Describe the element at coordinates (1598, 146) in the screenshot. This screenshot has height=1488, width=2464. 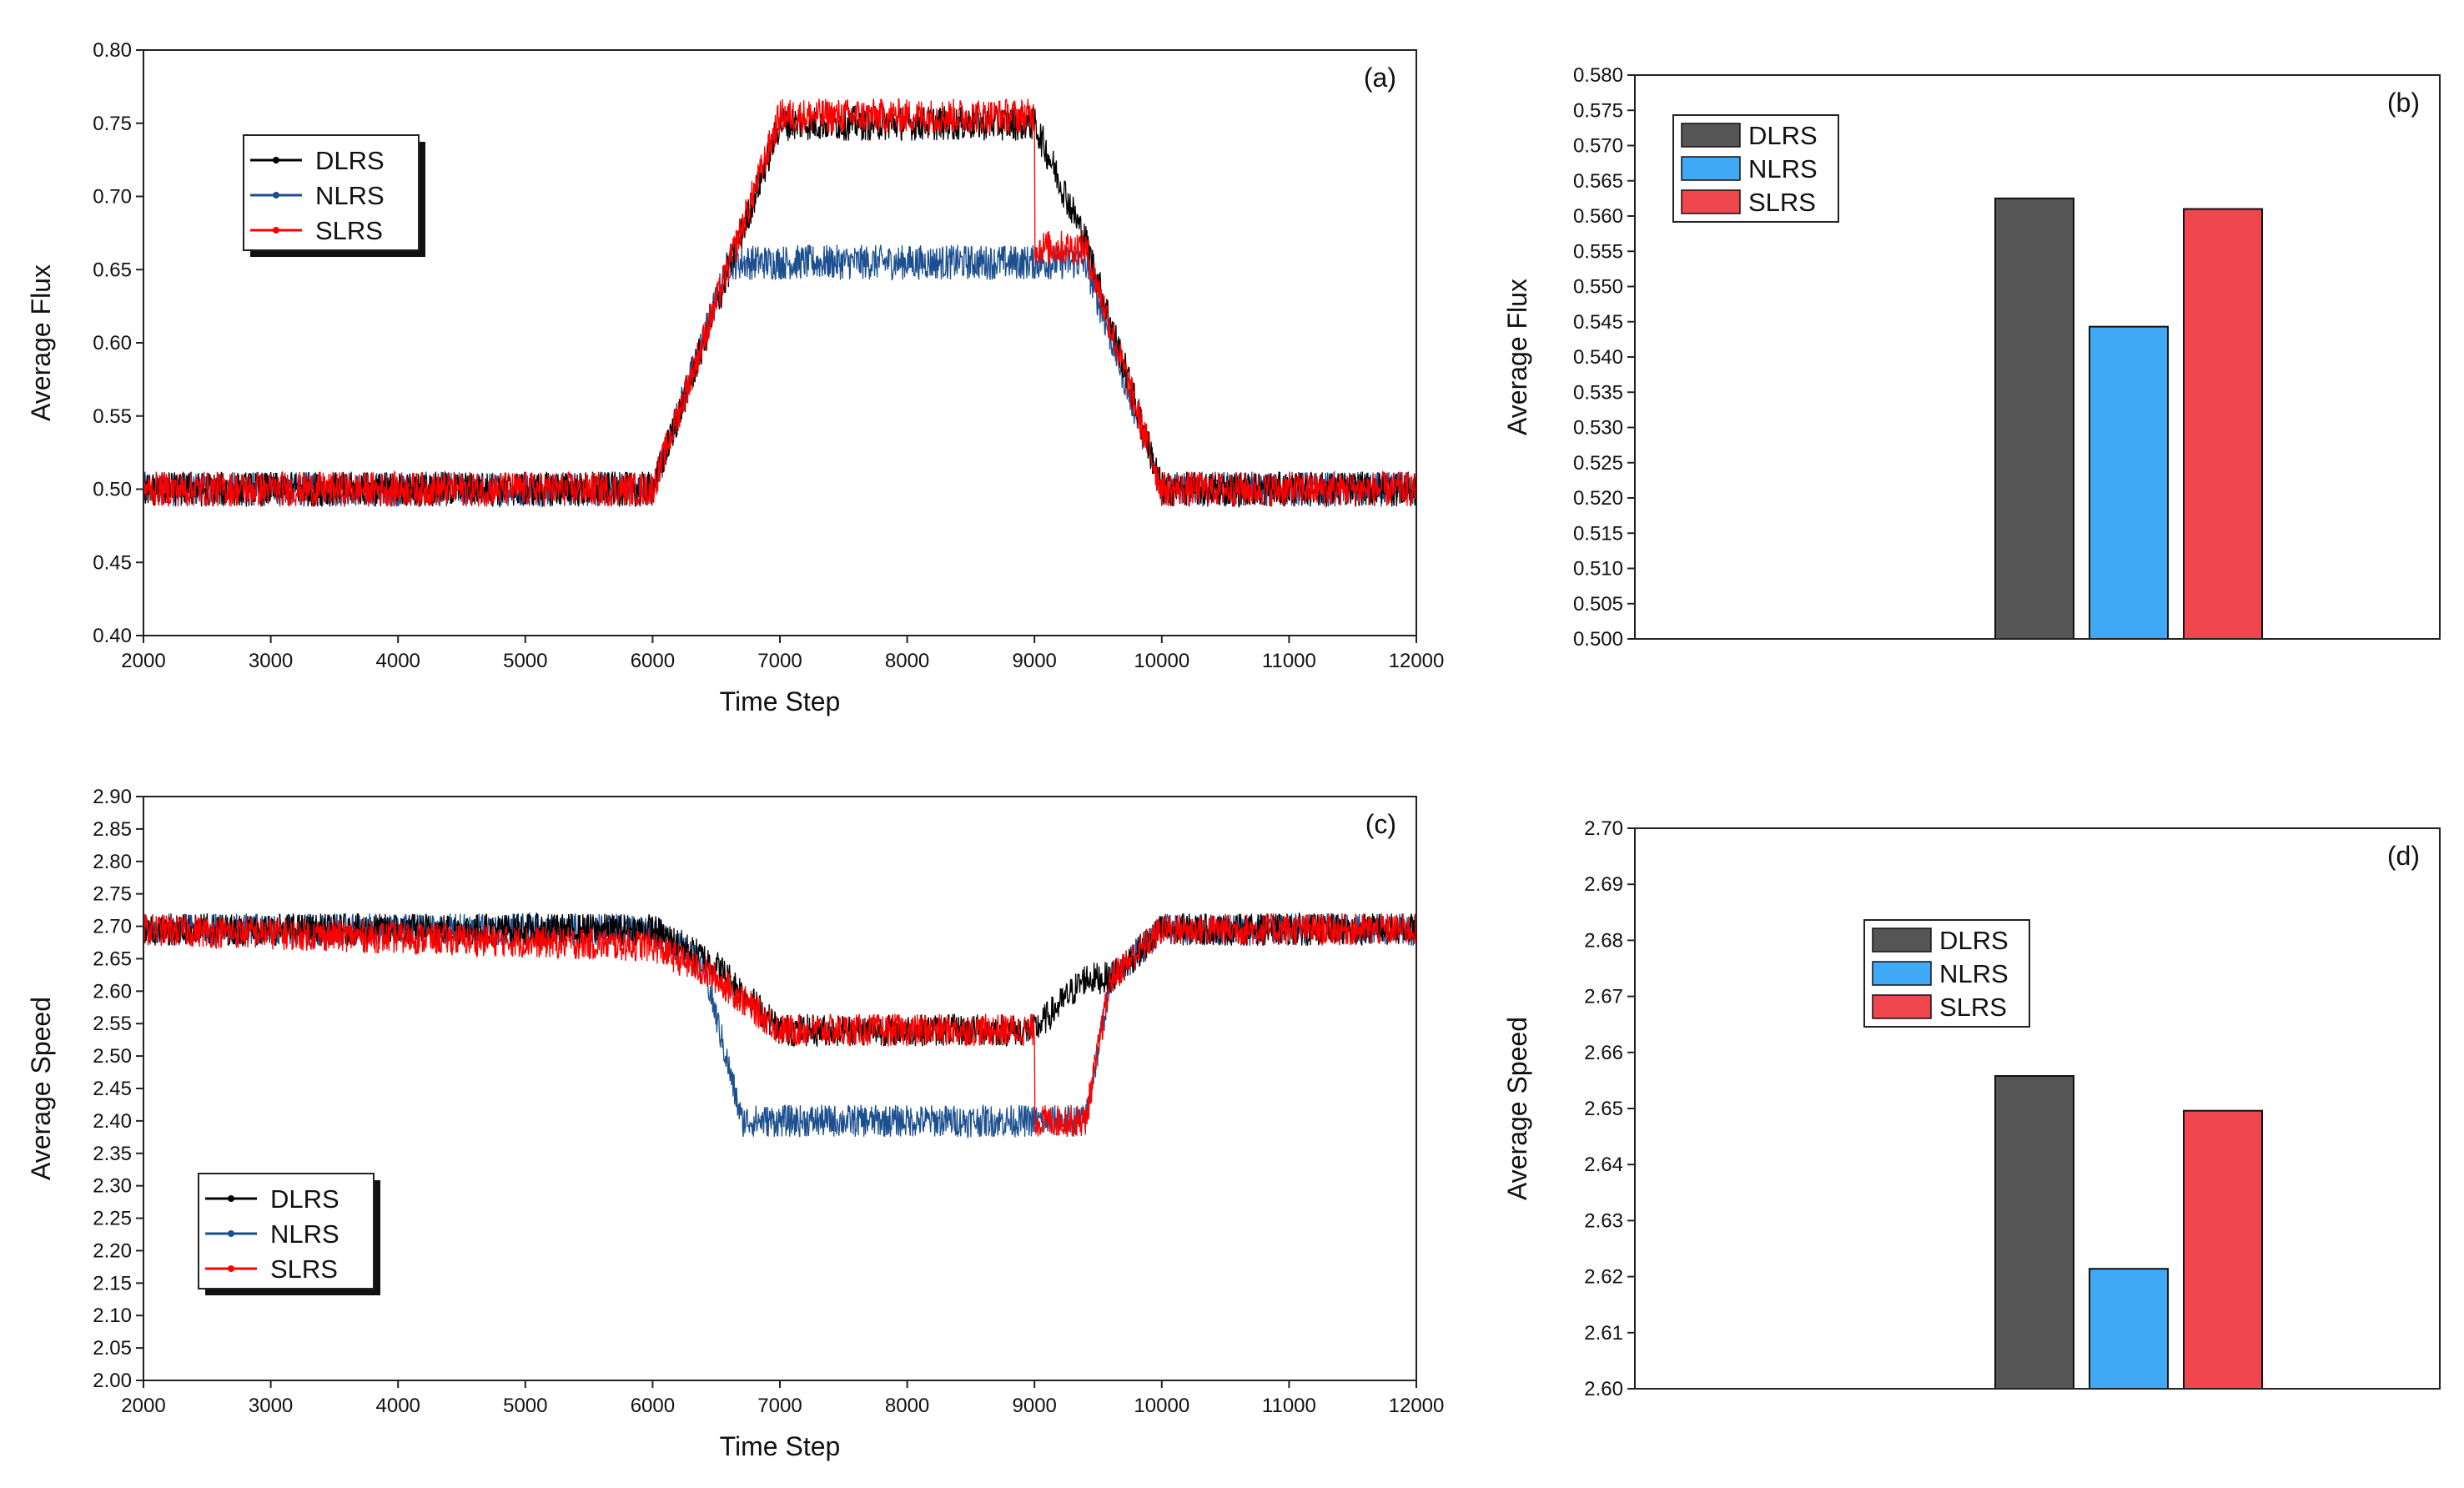
I see `y-tick-label-b: 0.570` at that location.